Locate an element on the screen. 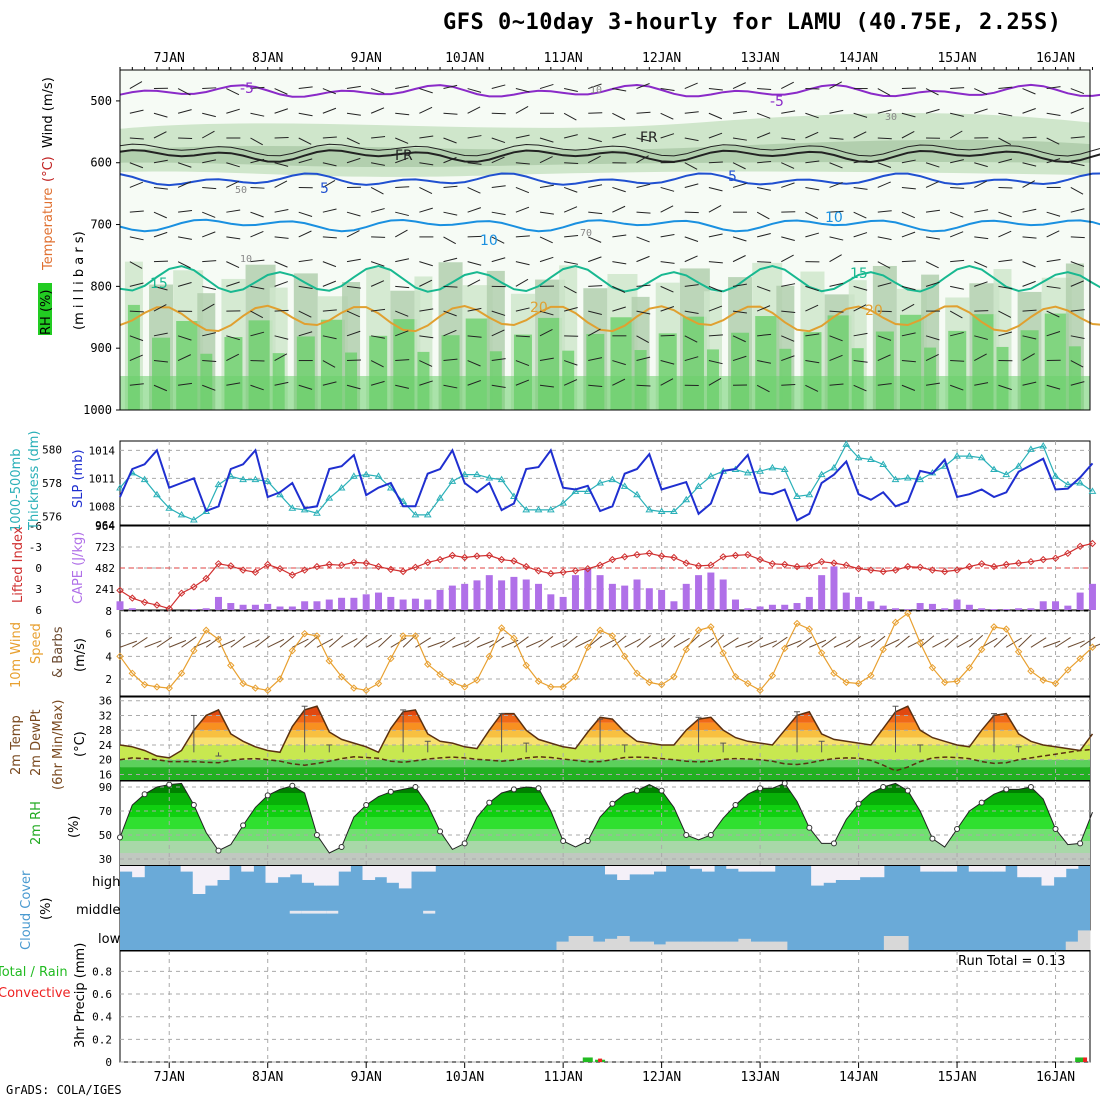 This screenshot has height=1100, width=1100. top-date-label: 10JAN is located at coordinates (464, 58).